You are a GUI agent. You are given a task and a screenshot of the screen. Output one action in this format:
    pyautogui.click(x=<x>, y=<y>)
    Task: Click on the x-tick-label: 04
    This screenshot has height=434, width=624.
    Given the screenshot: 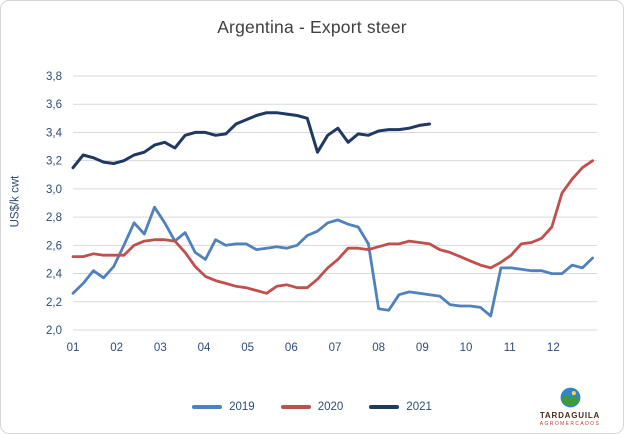 What is the action you would take?
    pyautogui.click(x=204, y=348)
    